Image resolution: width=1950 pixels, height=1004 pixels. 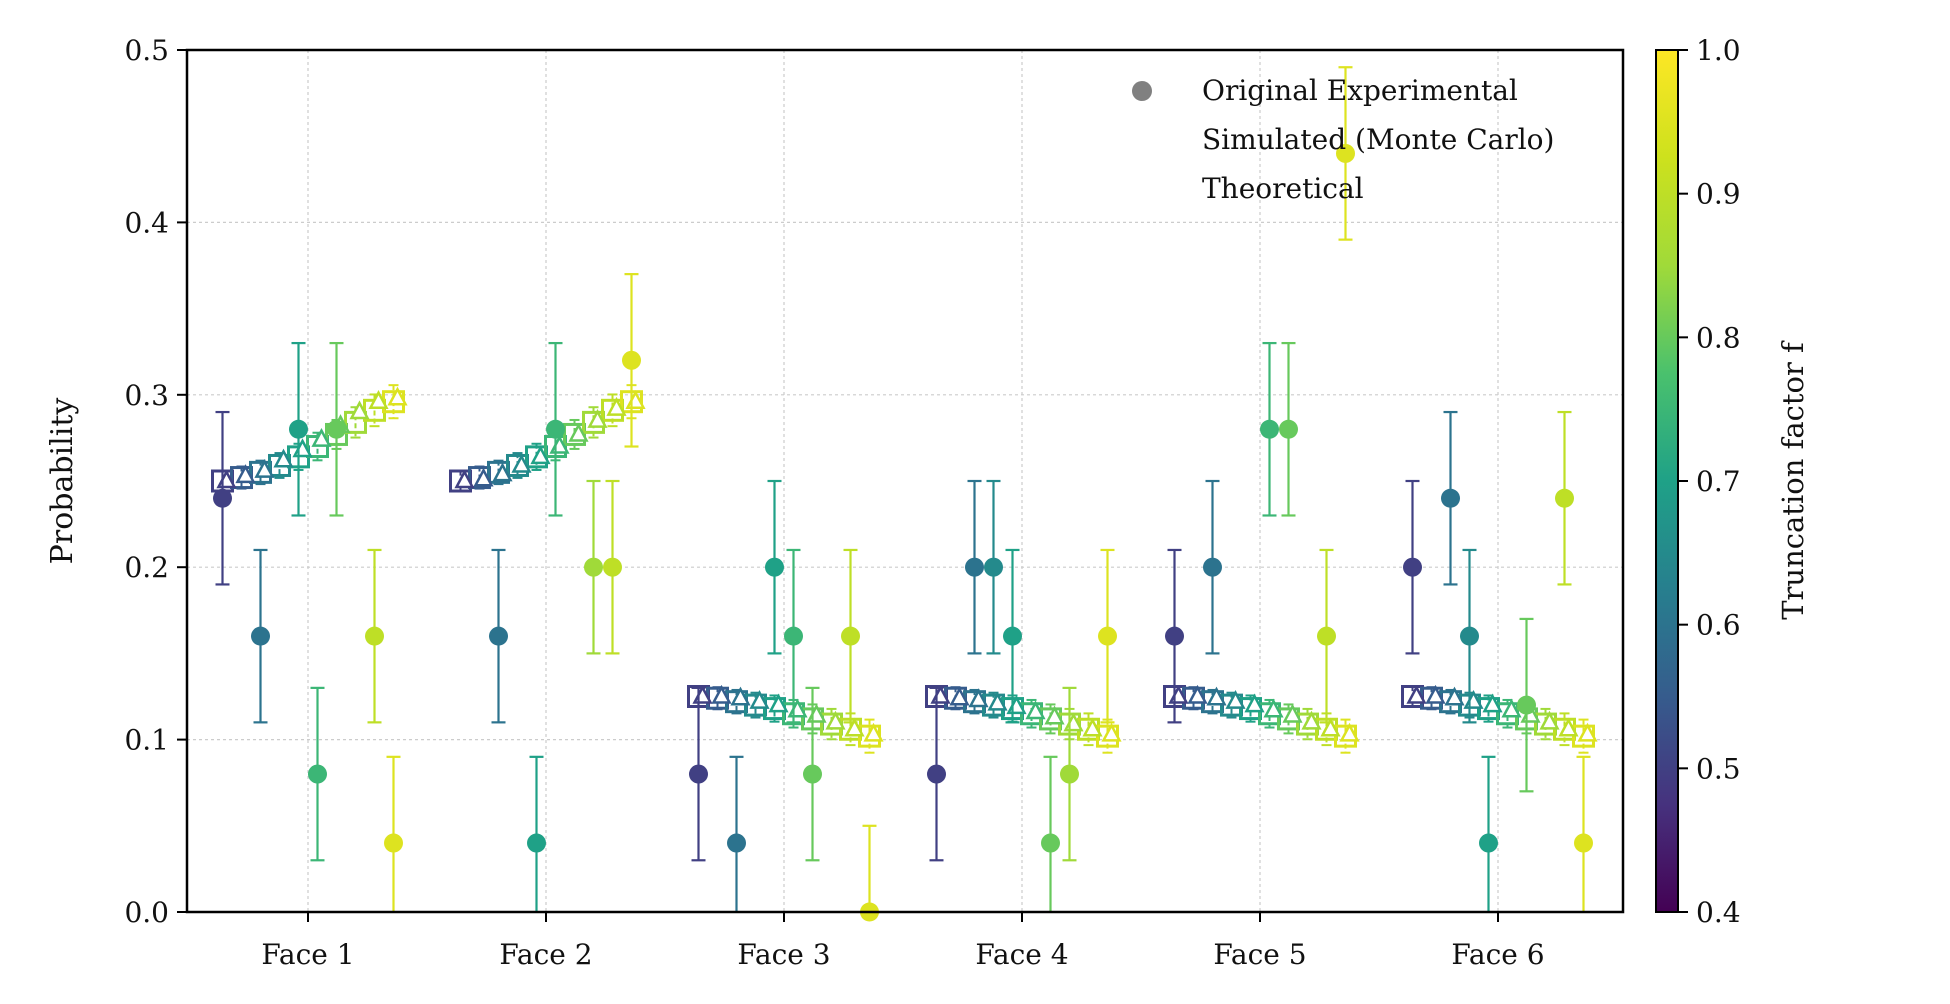 What do you see at coordinates (1667, 481) in the screenshot?
I see `colorbar-gradient` at bounding box center [1667, 481].